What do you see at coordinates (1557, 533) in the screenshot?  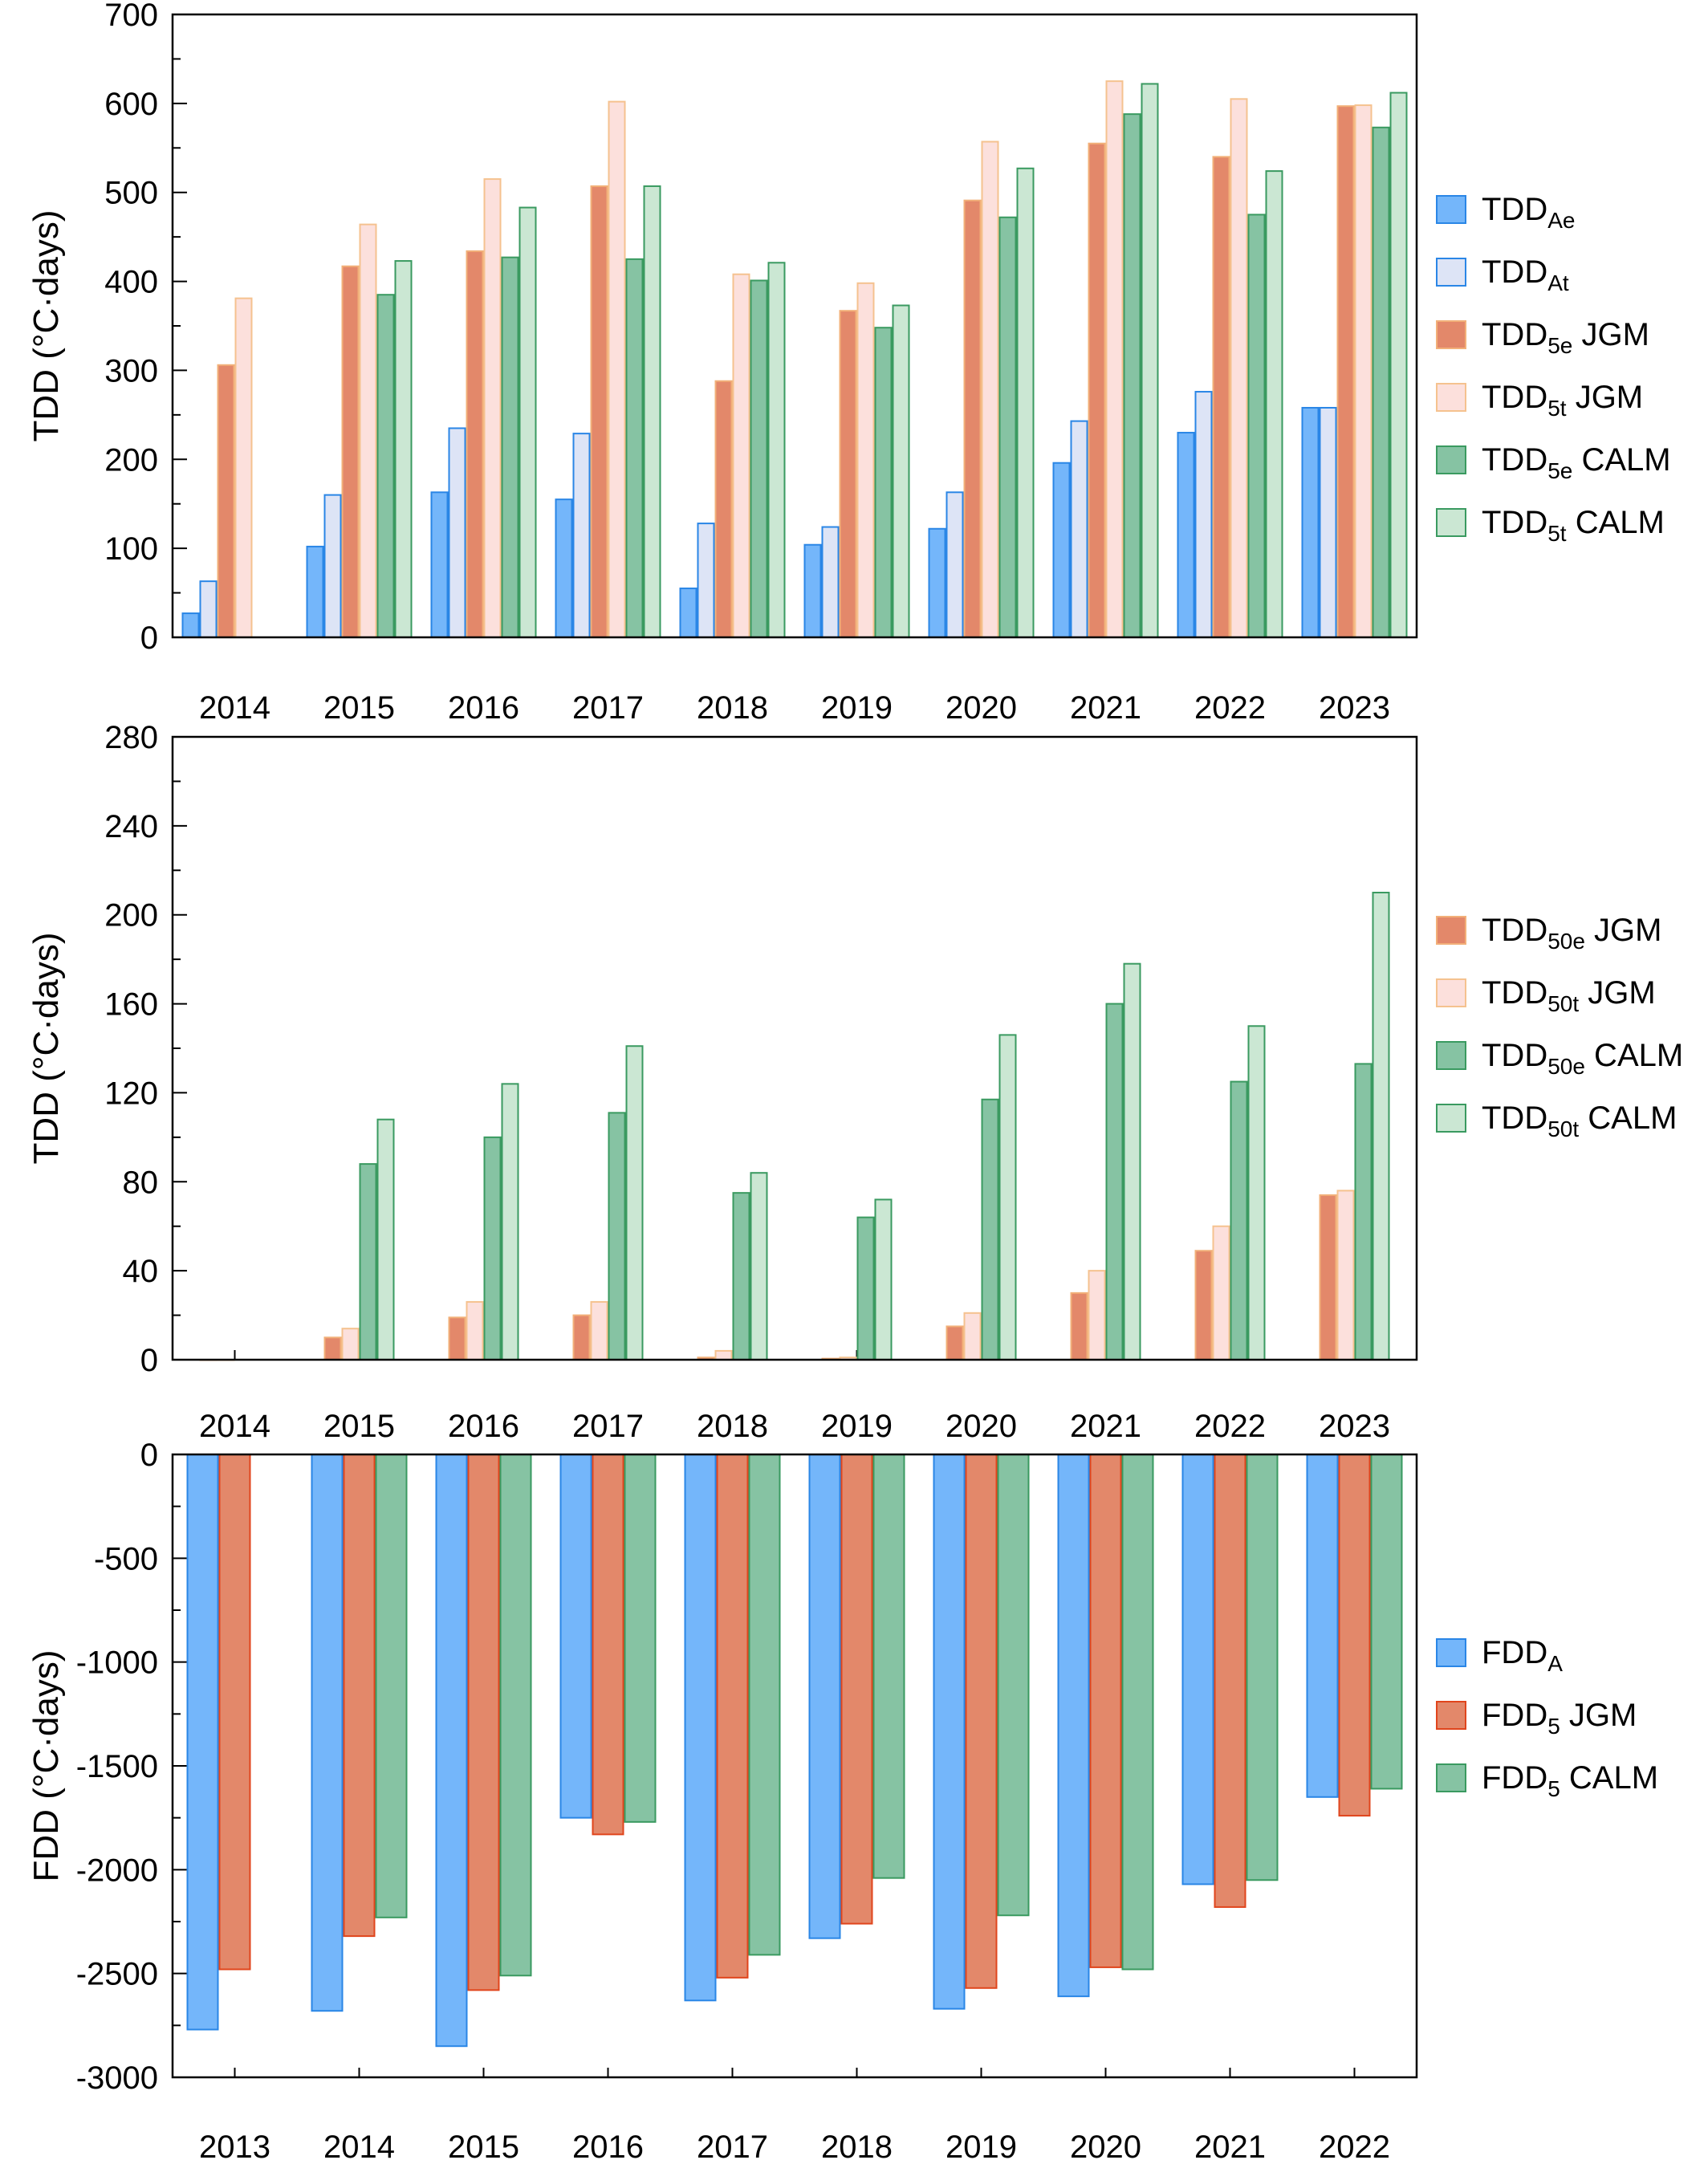 I see `legend-subscript: 5t` at bounding box center [1557, 533].